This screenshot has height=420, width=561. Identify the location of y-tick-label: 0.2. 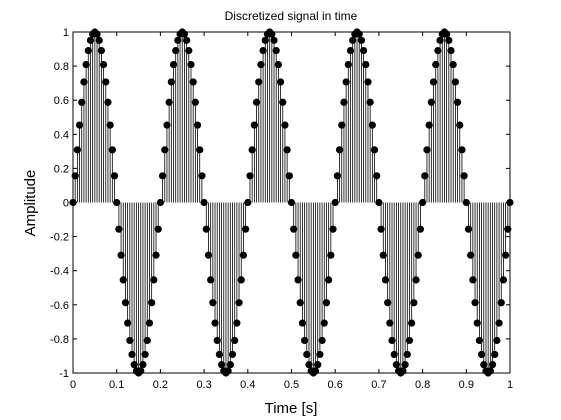
(61, 169).